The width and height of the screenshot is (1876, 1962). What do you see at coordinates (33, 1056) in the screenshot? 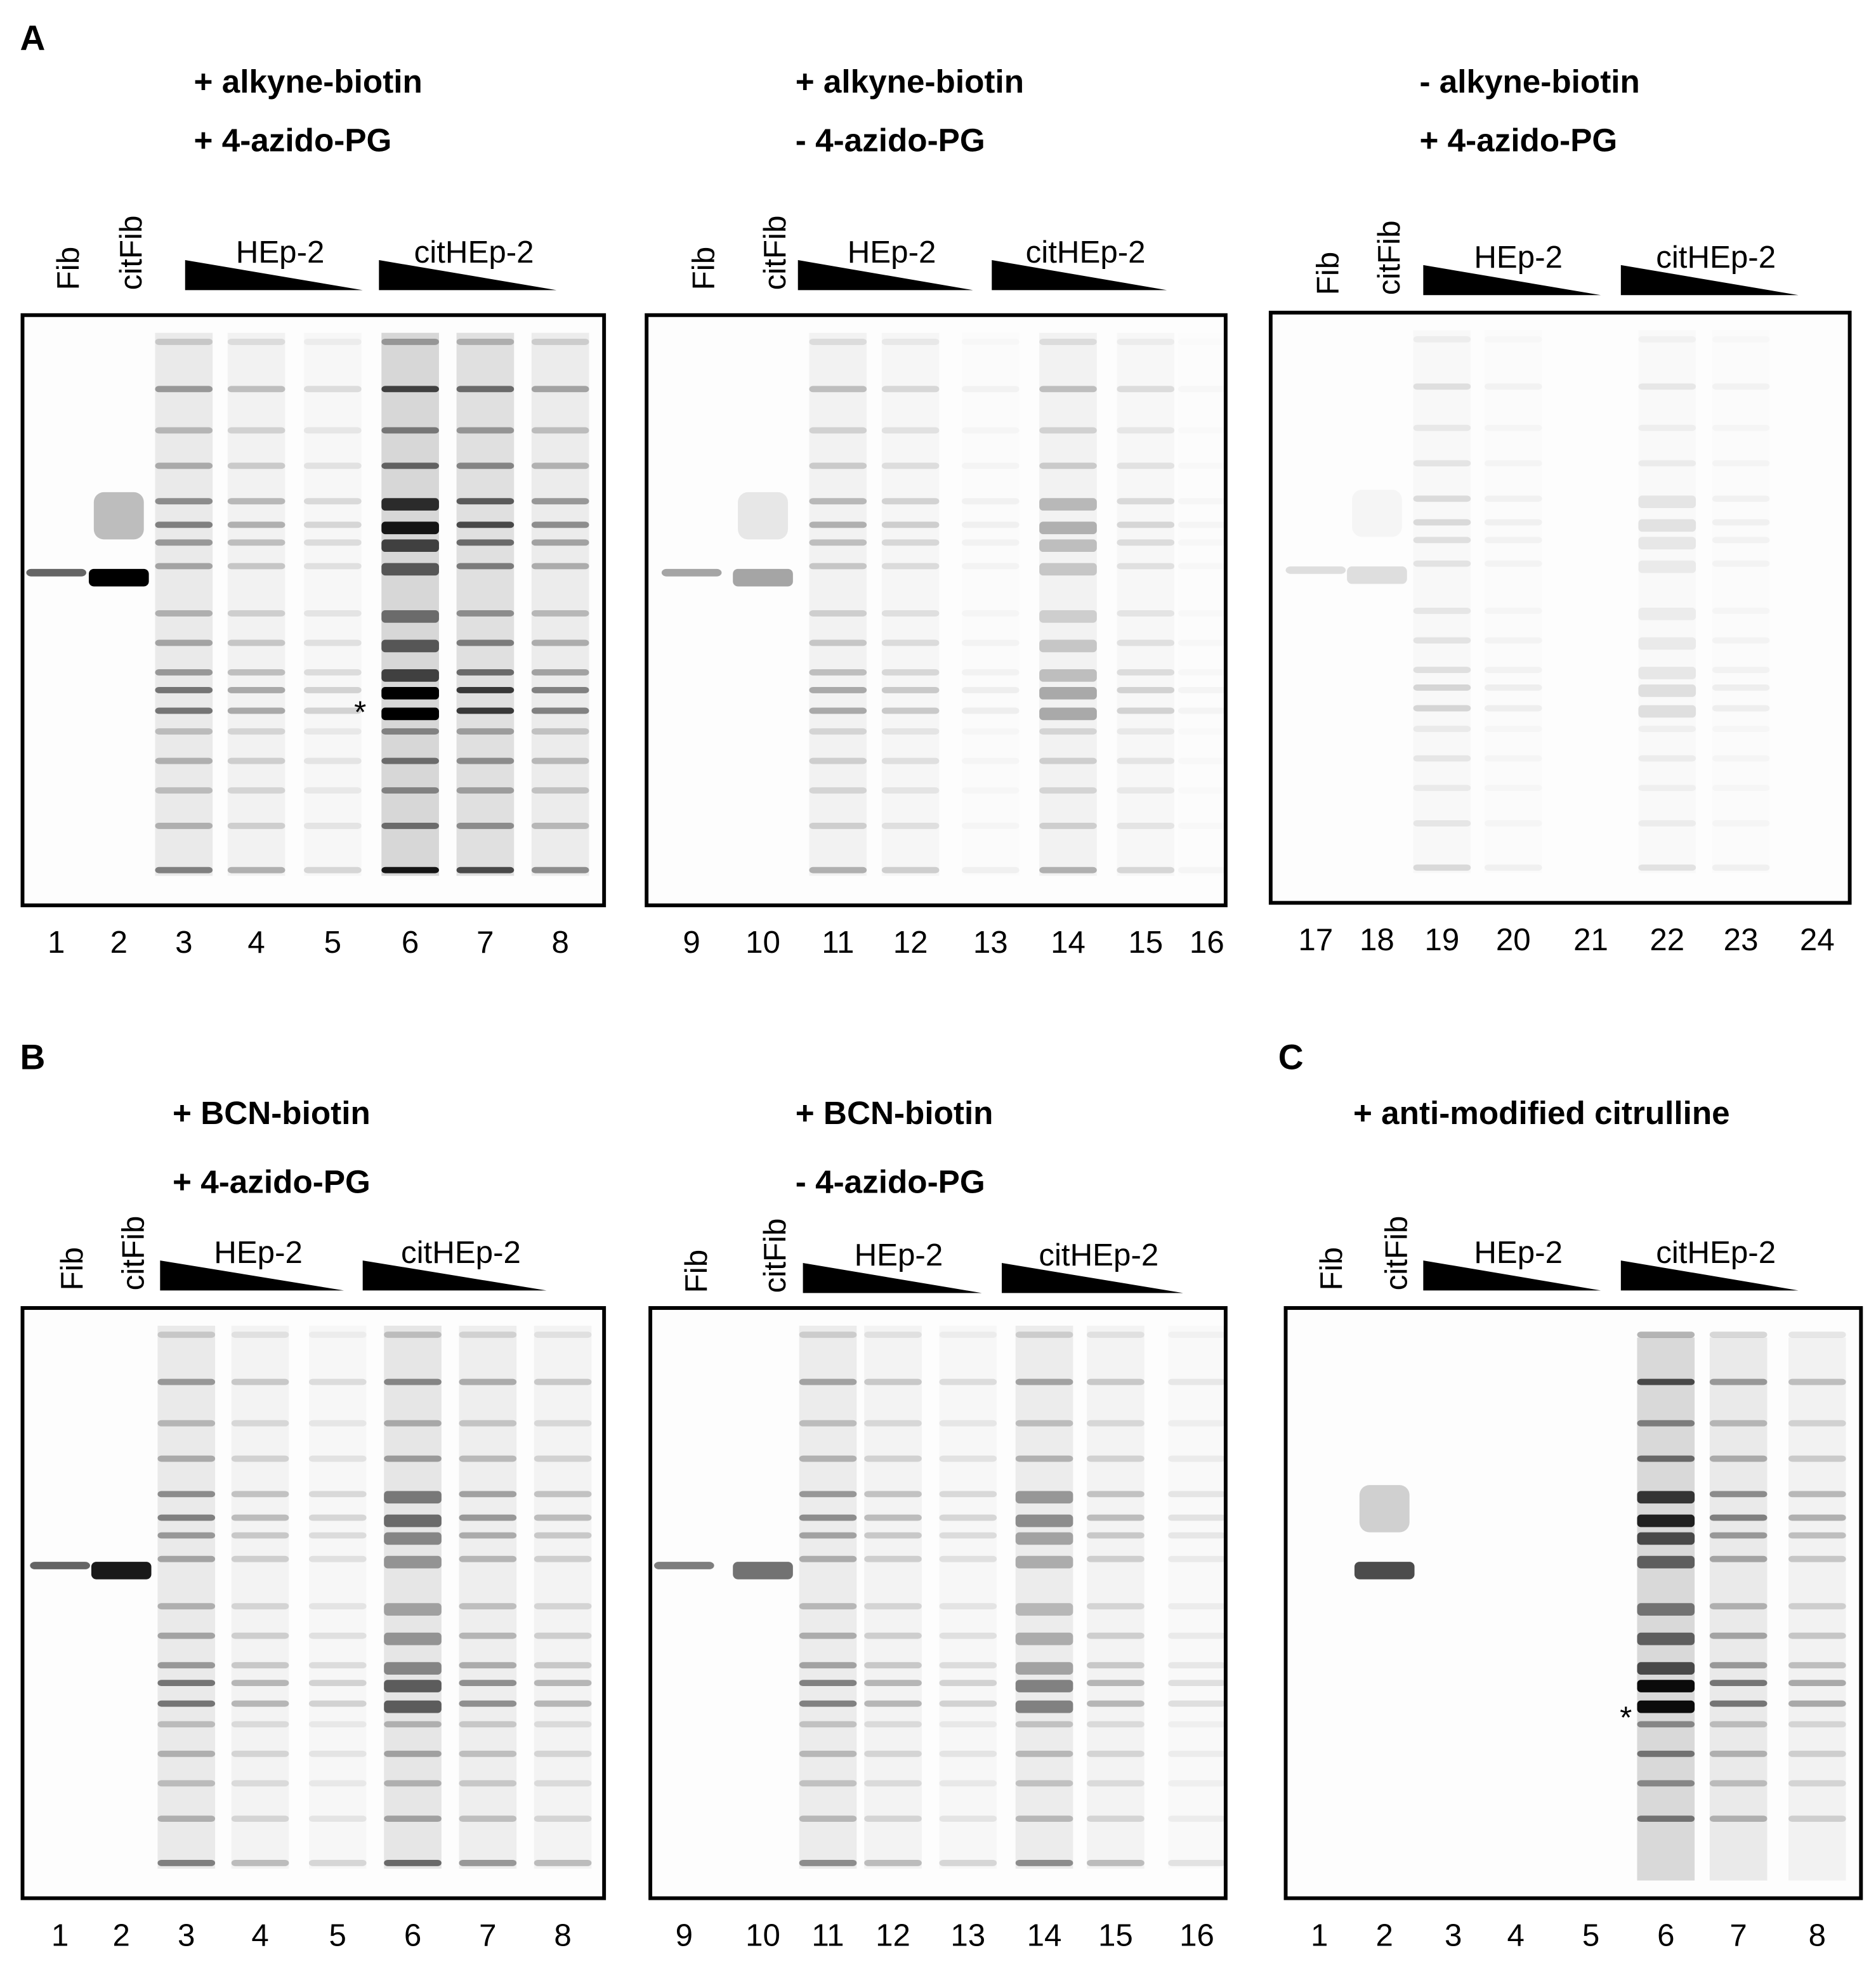
I see `panel-letter: B` at bounding box center [33, 1056].